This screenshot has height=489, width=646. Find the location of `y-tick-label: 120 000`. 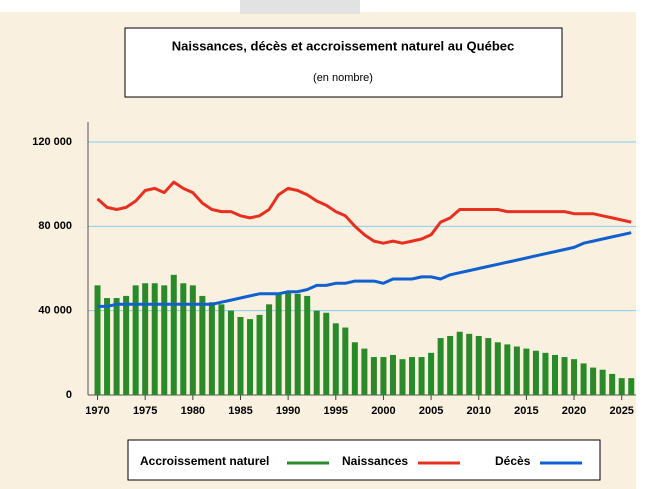

y-tick-label: 120 000 is located at coordinates (52, 142).